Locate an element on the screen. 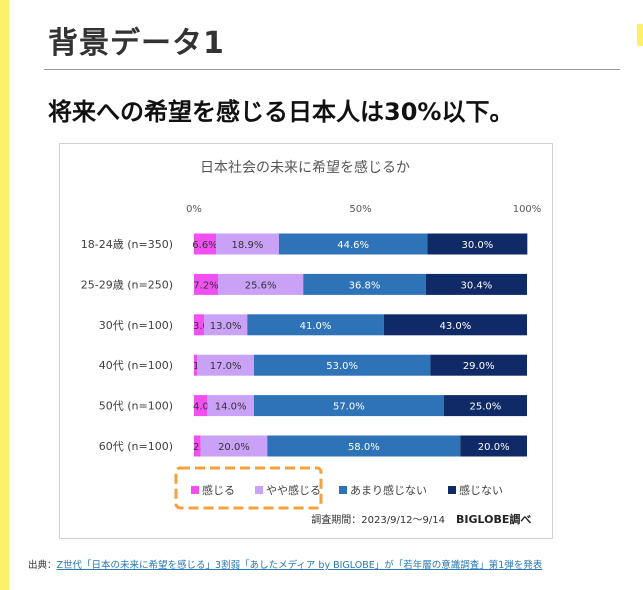 This screenshot has height=590, width=643. data-label: 18.9% is located at coordinates (248, 245).